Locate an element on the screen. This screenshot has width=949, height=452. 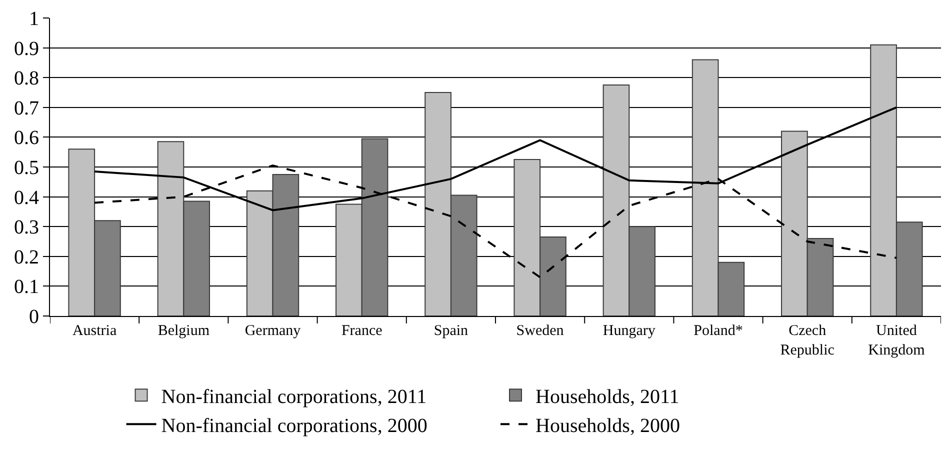
y-tick-label: 0.7 is located at coordinates (26, 108).